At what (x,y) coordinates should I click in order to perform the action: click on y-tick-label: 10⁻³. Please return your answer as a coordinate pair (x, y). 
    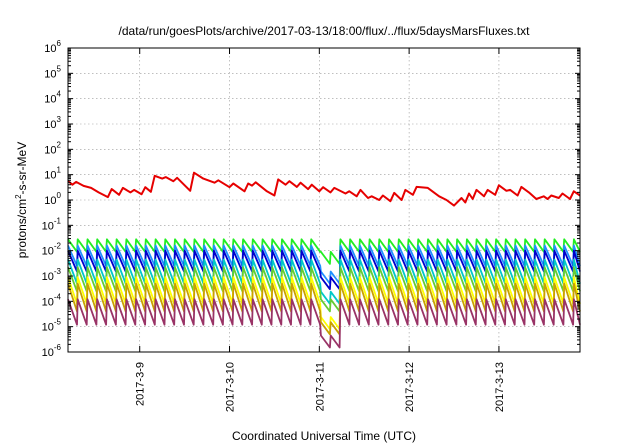
    Looking at the image, I should click on (52, 275).